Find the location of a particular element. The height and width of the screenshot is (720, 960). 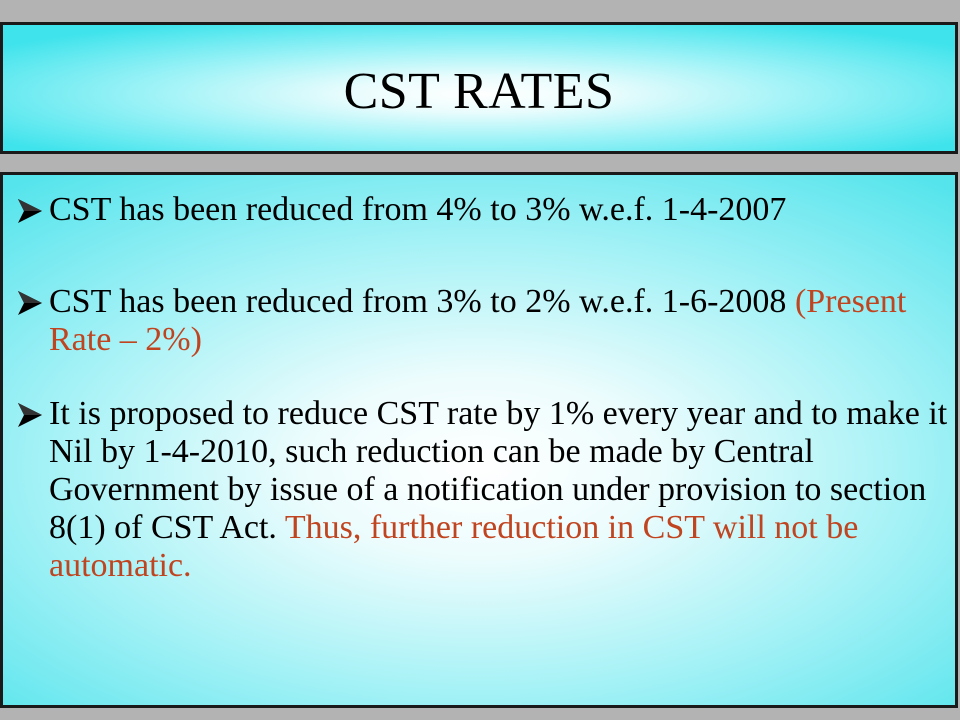

bullet-highlight: (Present Rate – 2%) is located at coordinates (478, 320).